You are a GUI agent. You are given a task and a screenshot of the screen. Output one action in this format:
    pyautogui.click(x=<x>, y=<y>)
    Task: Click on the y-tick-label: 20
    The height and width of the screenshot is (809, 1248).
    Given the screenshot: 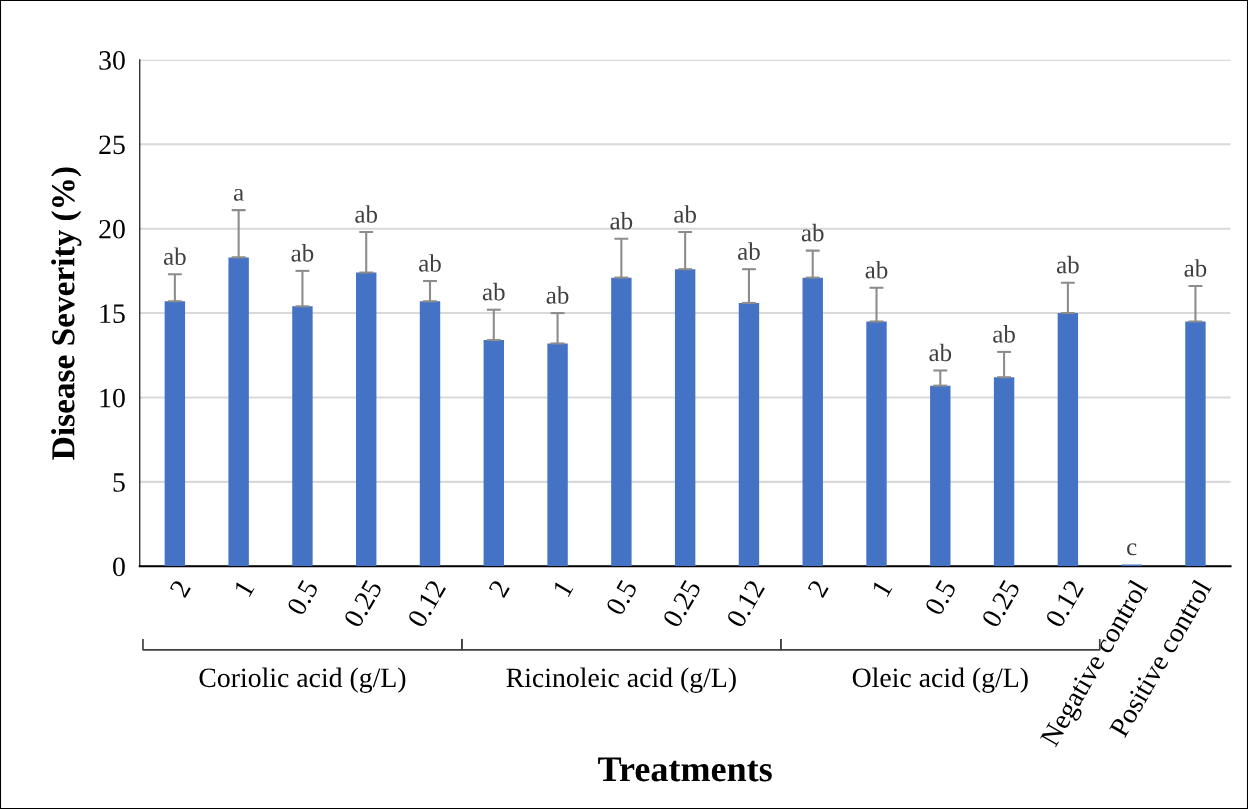 What is the action you would take?
    pyautogui.click(x=112, y=229)
    